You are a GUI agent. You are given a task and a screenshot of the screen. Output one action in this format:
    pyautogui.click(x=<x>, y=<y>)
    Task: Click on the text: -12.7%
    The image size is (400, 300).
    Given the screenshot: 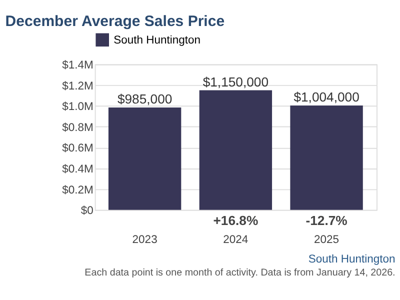 What is the action you would take?
    pyautogui.click(x=327, y=220)
    